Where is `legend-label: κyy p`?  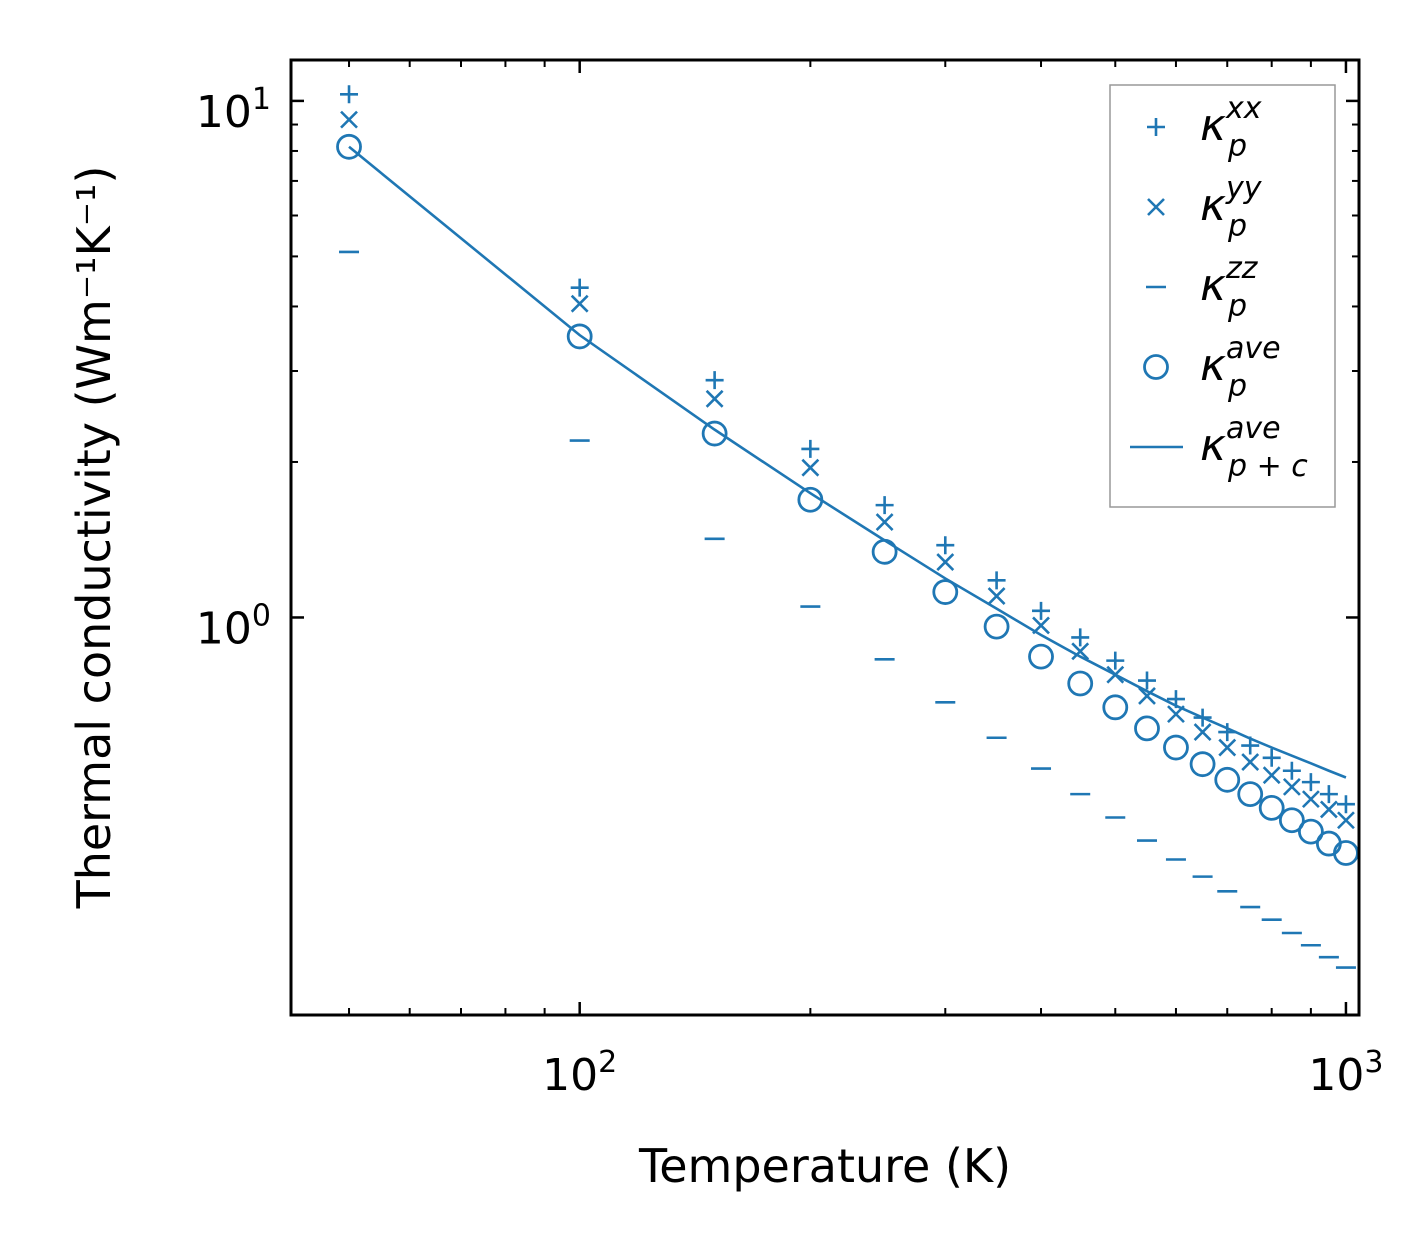
legend-label: κyy p is located at coordinates (1231, 207).